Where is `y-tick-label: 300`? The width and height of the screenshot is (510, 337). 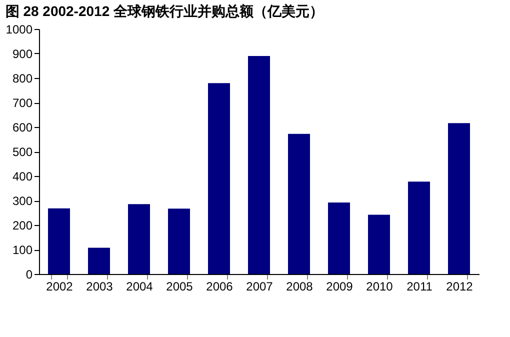
y-tick-label: 300 is located at coordinates (22, 201).